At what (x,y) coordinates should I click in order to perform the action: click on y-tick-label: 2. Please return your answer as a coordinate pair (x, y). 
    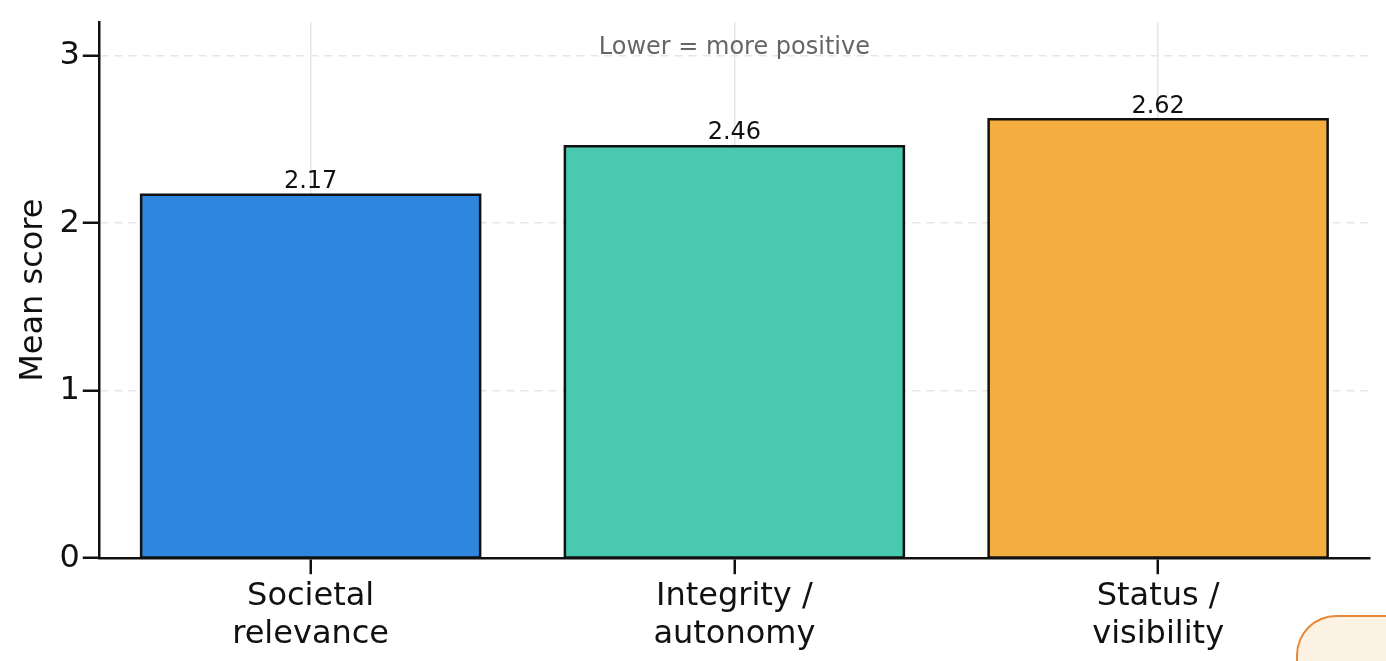
    Looking at the image, I should click on (69, 220).